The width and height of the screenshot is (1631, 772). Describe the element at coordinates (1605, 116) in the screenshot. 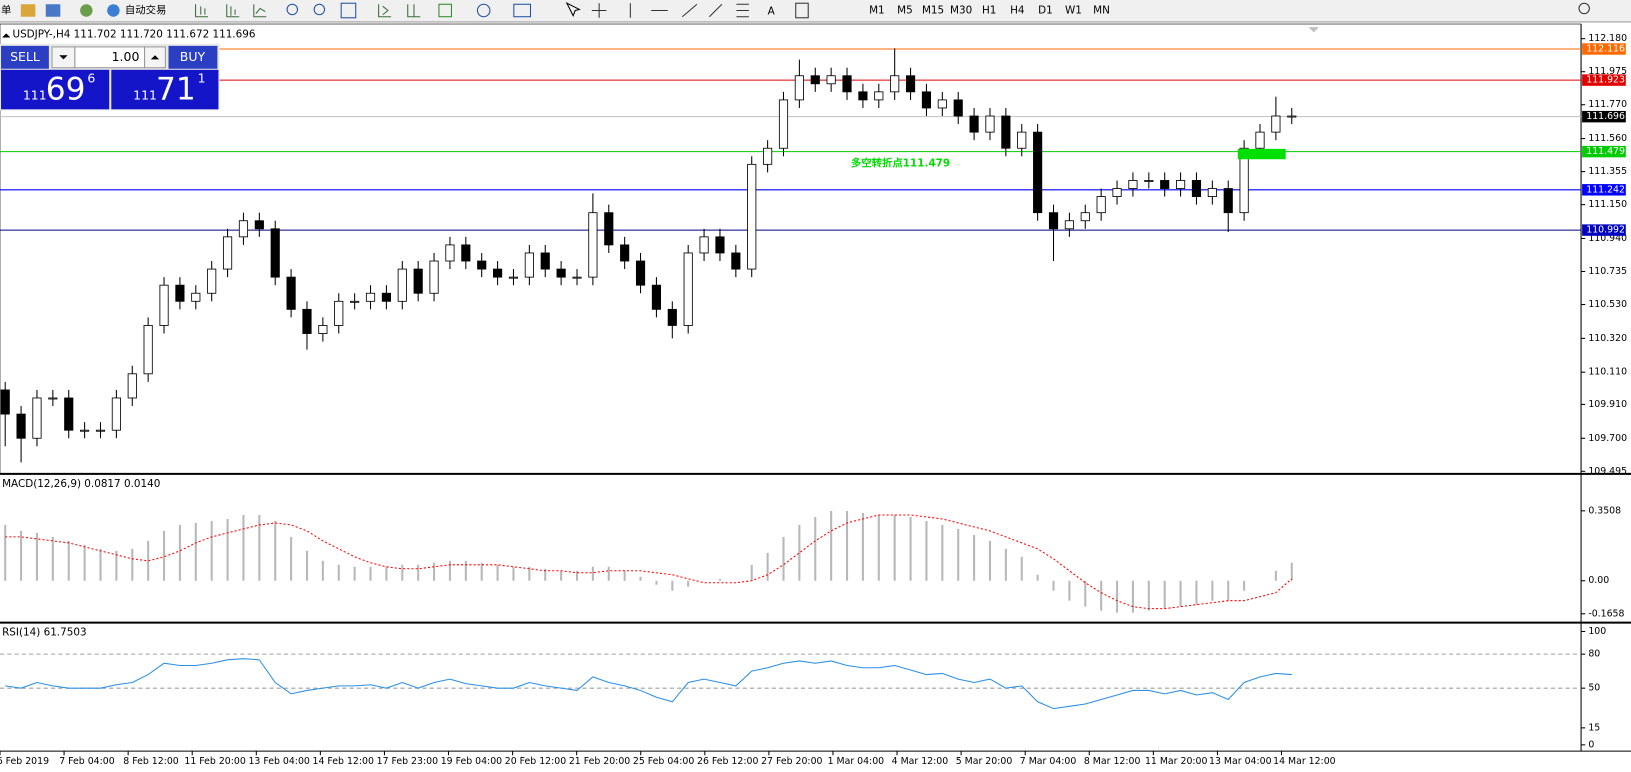

I see `level-label: 111.696` at that location.